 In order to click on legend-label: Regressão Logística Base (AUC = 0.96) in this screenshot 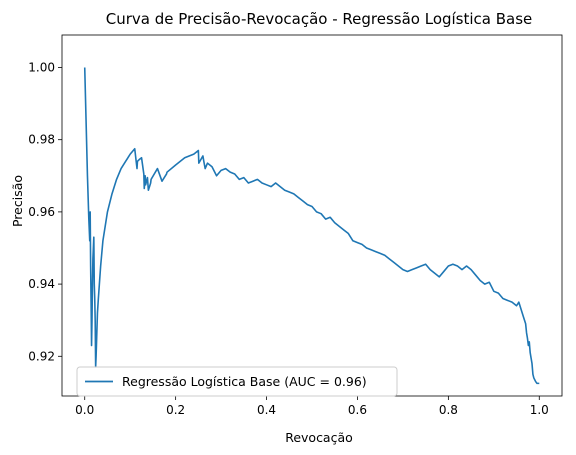, I will do `click(244, 381)`.